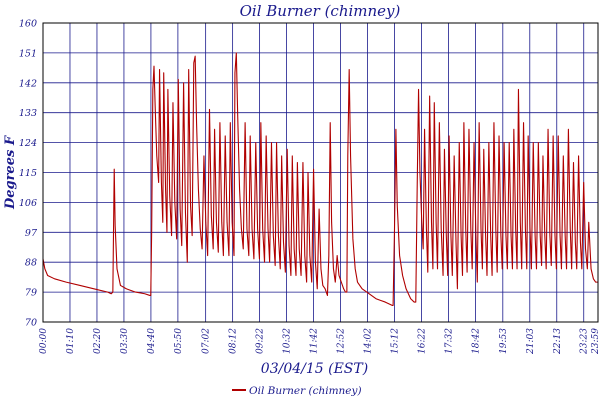 This screenshot has height=400, width=600. What do you see at coordinates (234, 341) in the screenshot?
I see `x-tick-label: 08:12` at bounding box center [234, 341].